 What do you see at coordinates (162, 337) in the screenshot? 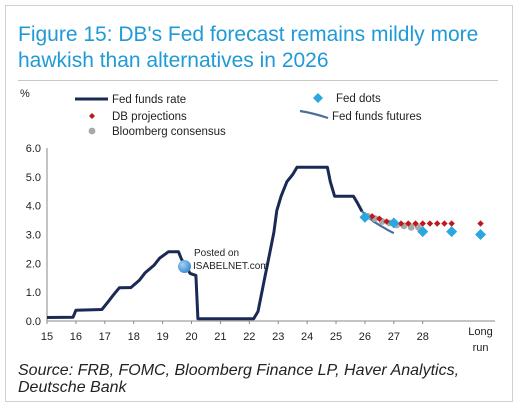
I see `x-tick-label: 19` at bounding box center [162, 337].